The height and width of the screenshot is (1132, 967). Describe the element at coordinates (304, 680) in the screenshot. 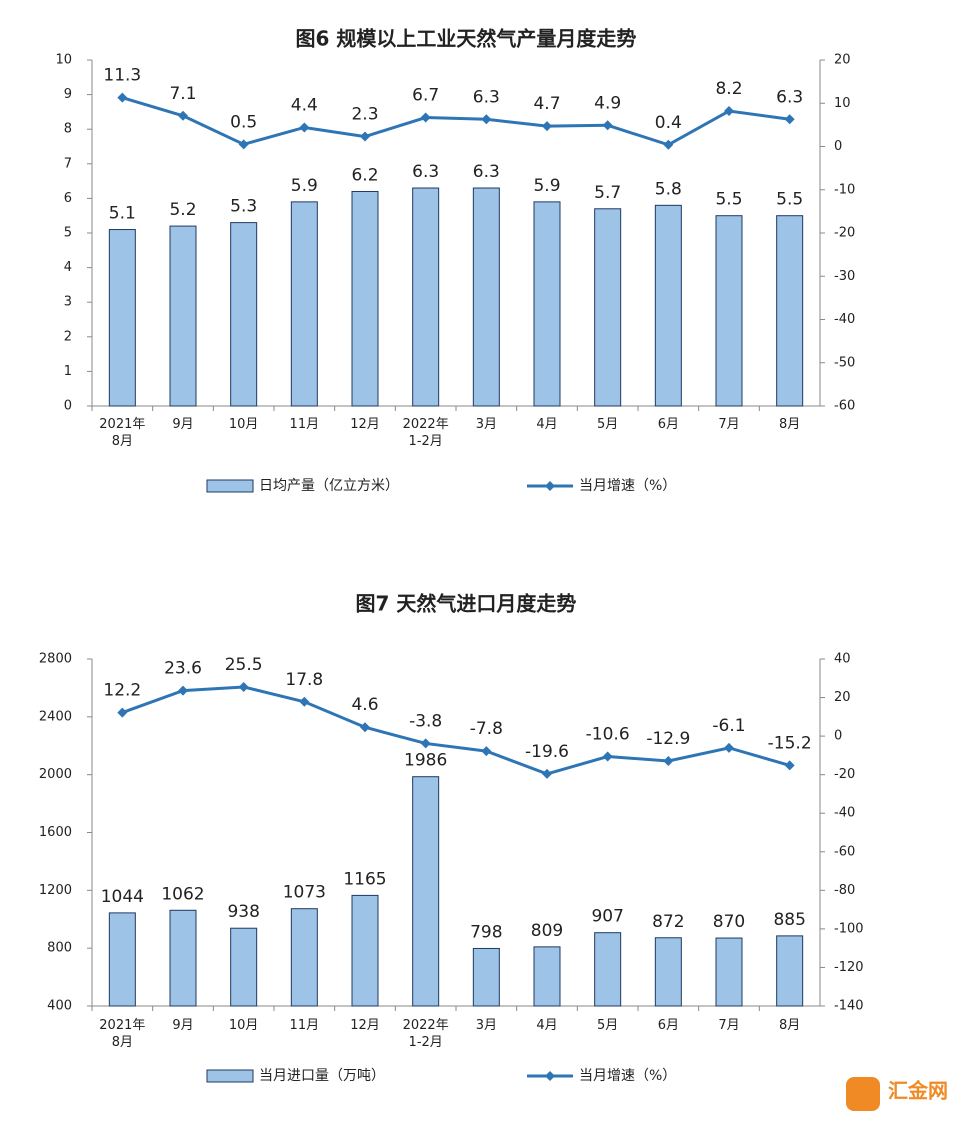

I see `line-value-label: 17.8` at that location.